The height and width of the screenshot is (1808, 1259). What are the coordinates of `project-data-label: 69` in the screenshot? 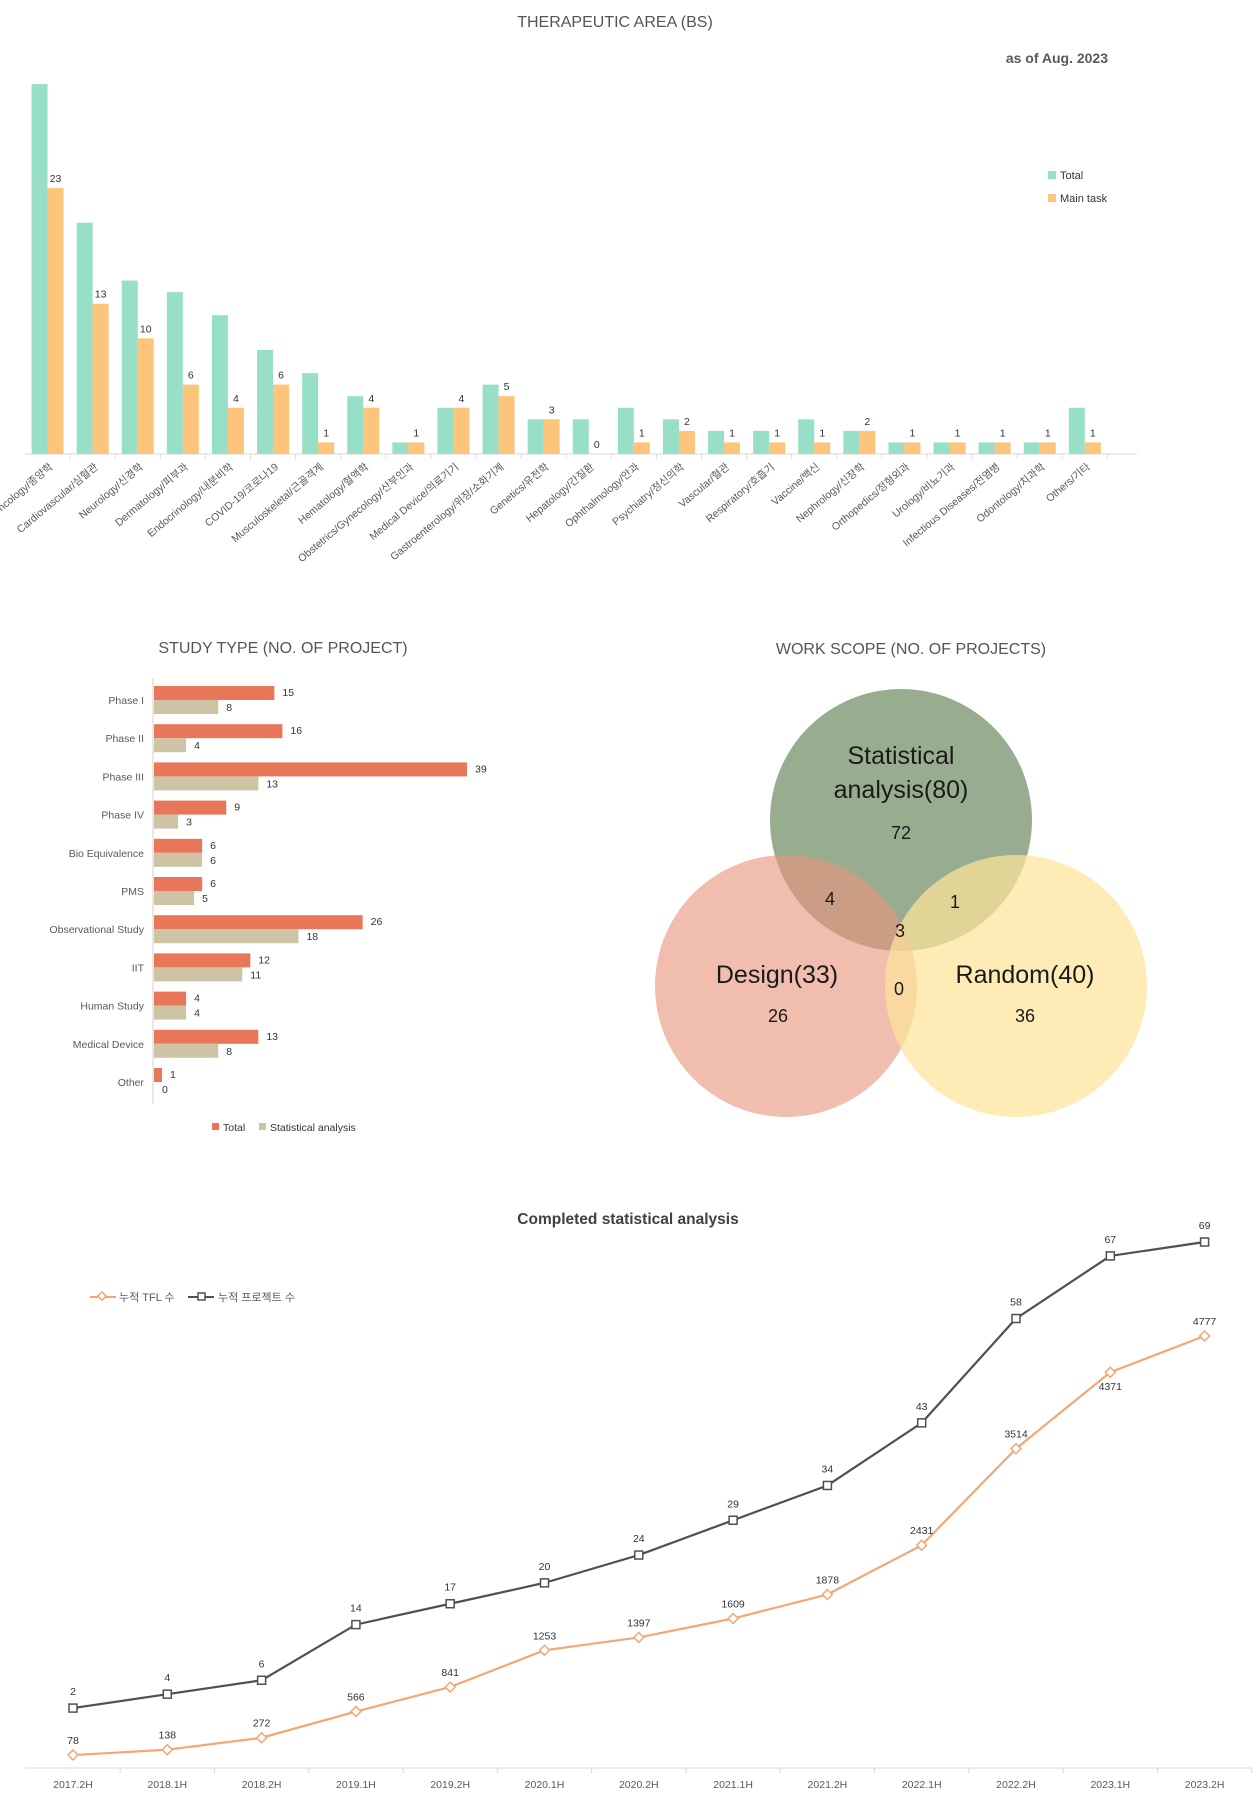 It's located at (1205, 1226).